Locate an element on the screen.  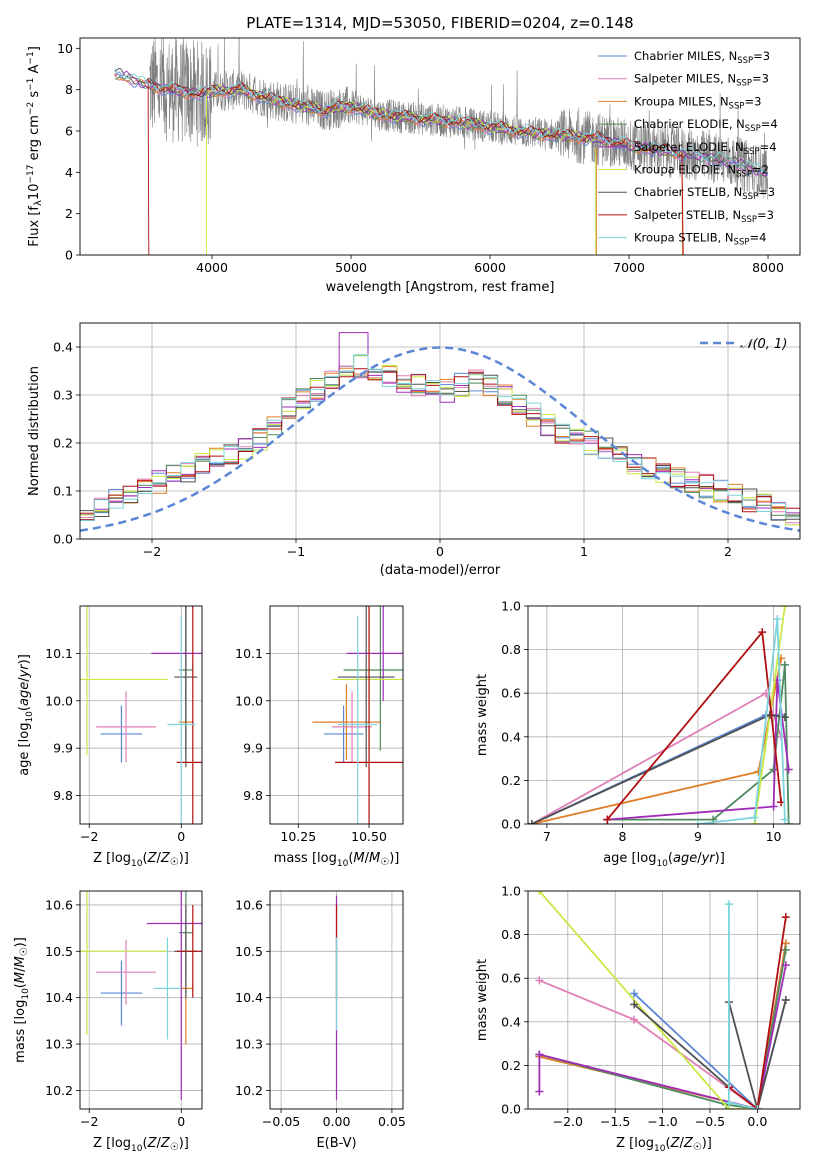
mass-vs-EBV-xtick-label: −0.05 is located at coordinates (281, 1121).